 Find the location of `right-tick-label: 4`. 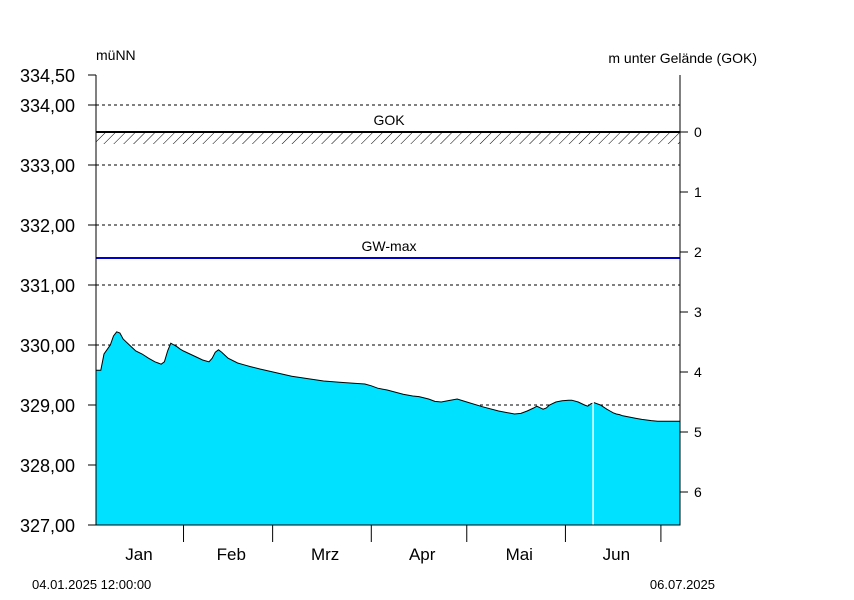

right-tick-label: 4 is located at coordinates (698, 372).